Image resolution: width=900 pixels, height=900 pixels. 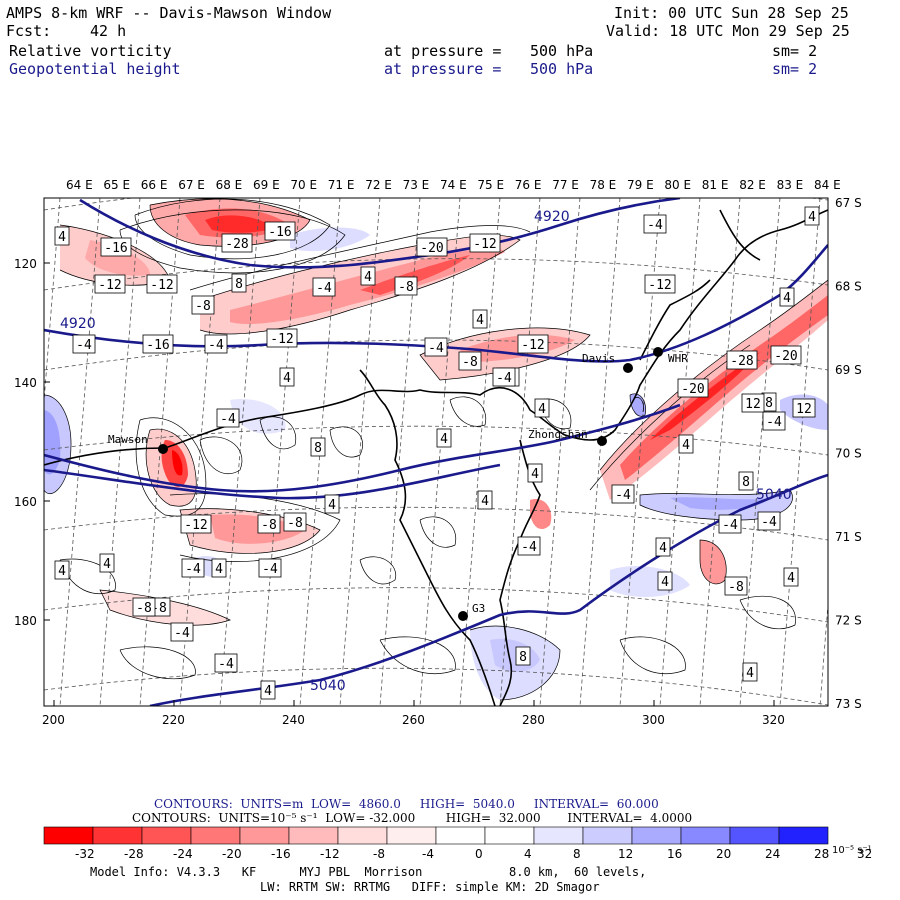 I want to click on longitude-label: 80 E, so click(x=677, y=185).